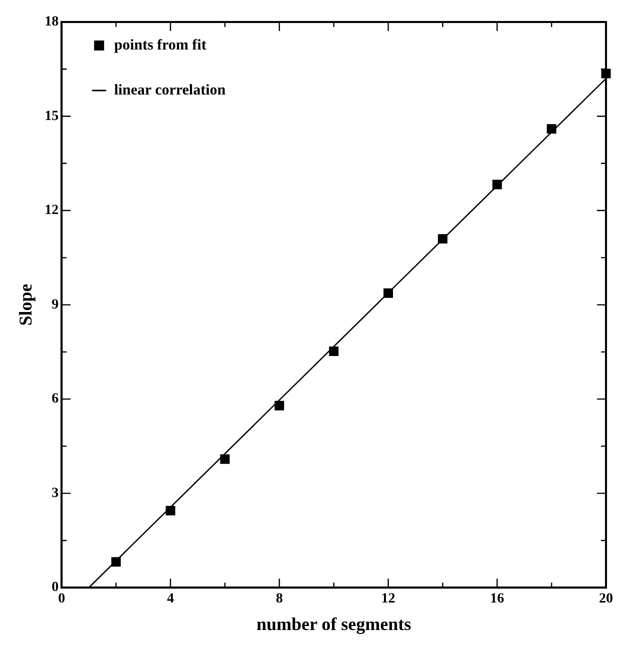 The height and width of the screenshot is (648, 634). What do you see at coordinates (334, 624) in the screenshot?
I see `x-axis-title: number of segments` at bounding box center [334, 624].